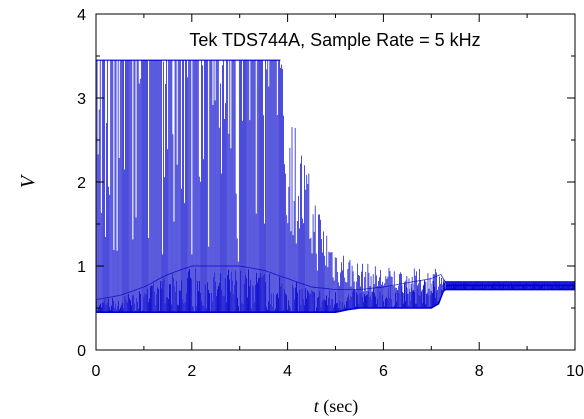 The image size is (584, 419). I want to click on y-axis-label: V, so click(28, 180).